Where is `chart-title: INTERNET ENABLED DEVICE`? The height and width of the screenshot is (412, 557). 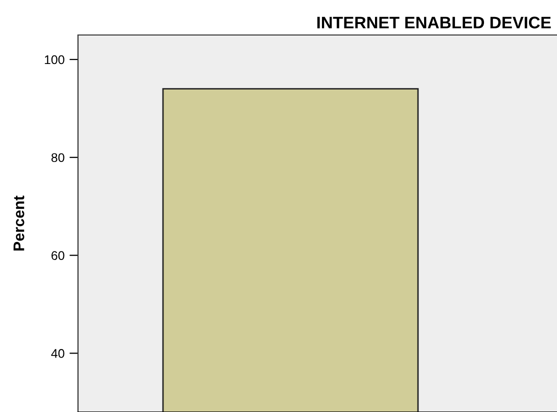 chart-title: INTERNET ENABLED DEVICE is located at coordinates (434, 22).